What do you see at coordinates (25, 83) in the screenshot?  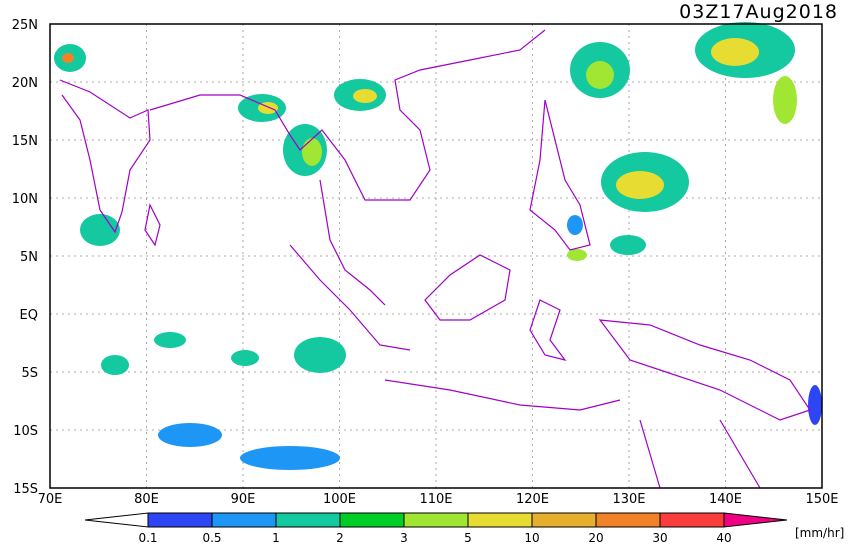 I see `lat-label: 20N` at bounding box center [25, 83].